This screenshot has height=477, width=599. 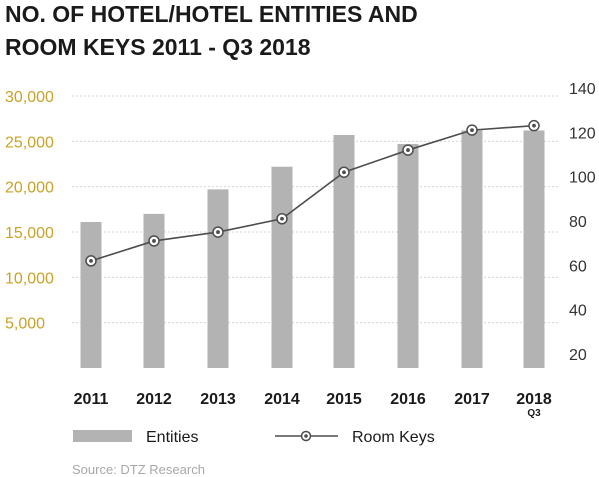 What do you see at coordinates (282, 267) in the screenshot?
I see `bar-entities-2014` at bounding box center [282, 267].